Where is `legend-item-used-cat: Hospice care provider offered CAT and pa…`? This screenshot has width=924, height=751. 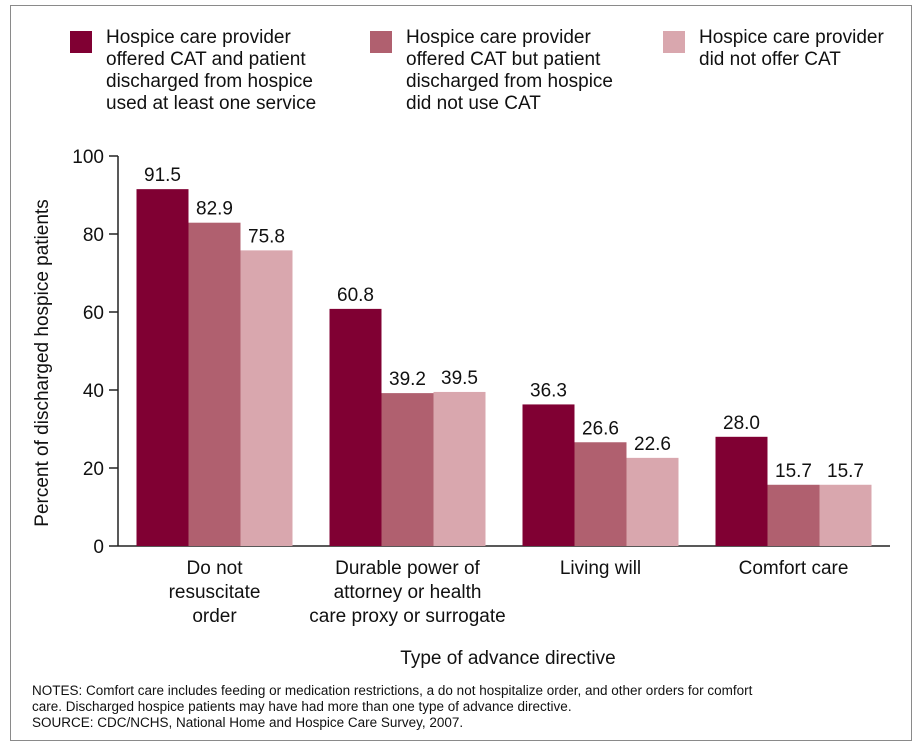
legend-item-used-cat: Hospice care provider offered CAT and pa… is located at coordinates (193, 71).